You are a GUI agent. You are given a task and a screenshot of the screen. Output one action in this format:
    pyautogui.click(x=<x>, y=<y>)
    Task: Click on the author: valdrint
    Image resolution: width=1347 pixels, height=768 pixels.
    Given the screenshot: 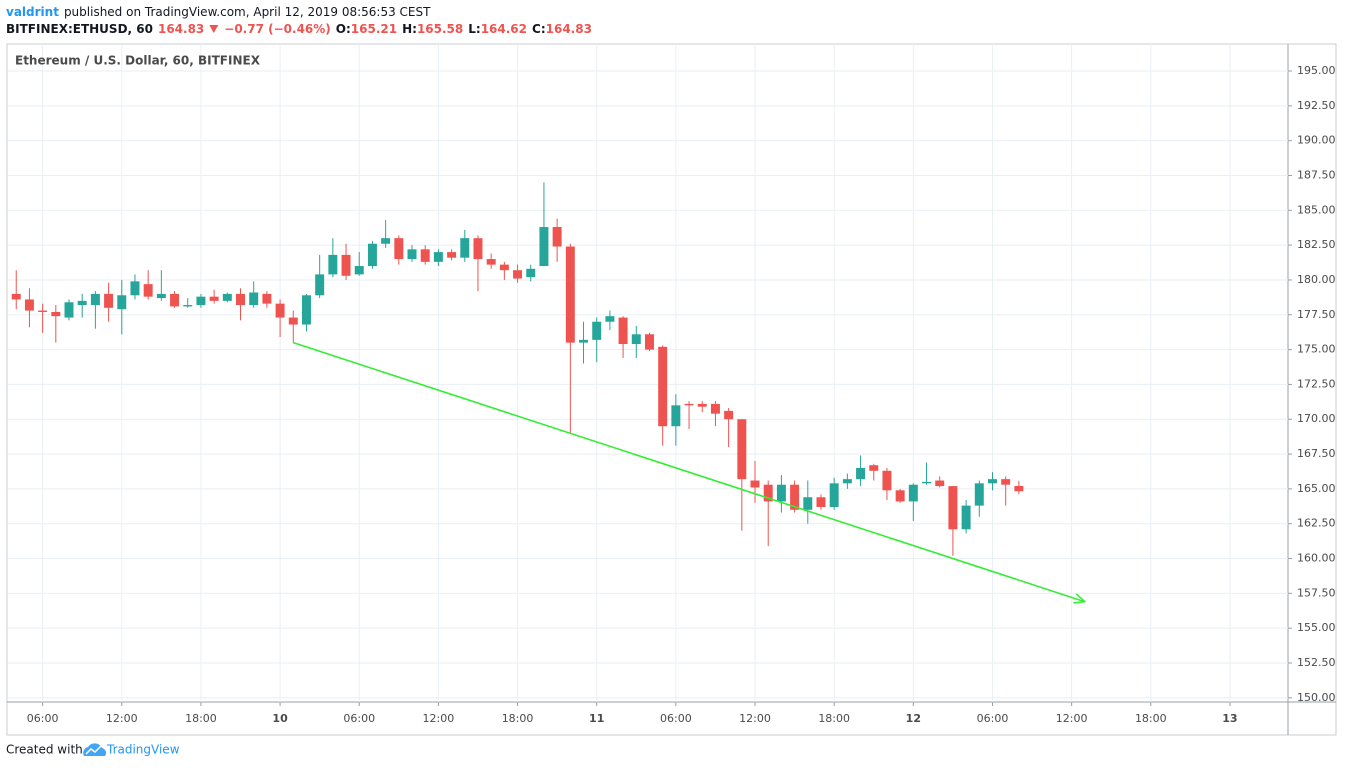 What is the action you would take?
    pyautogui.click(x=32, y=12)
    